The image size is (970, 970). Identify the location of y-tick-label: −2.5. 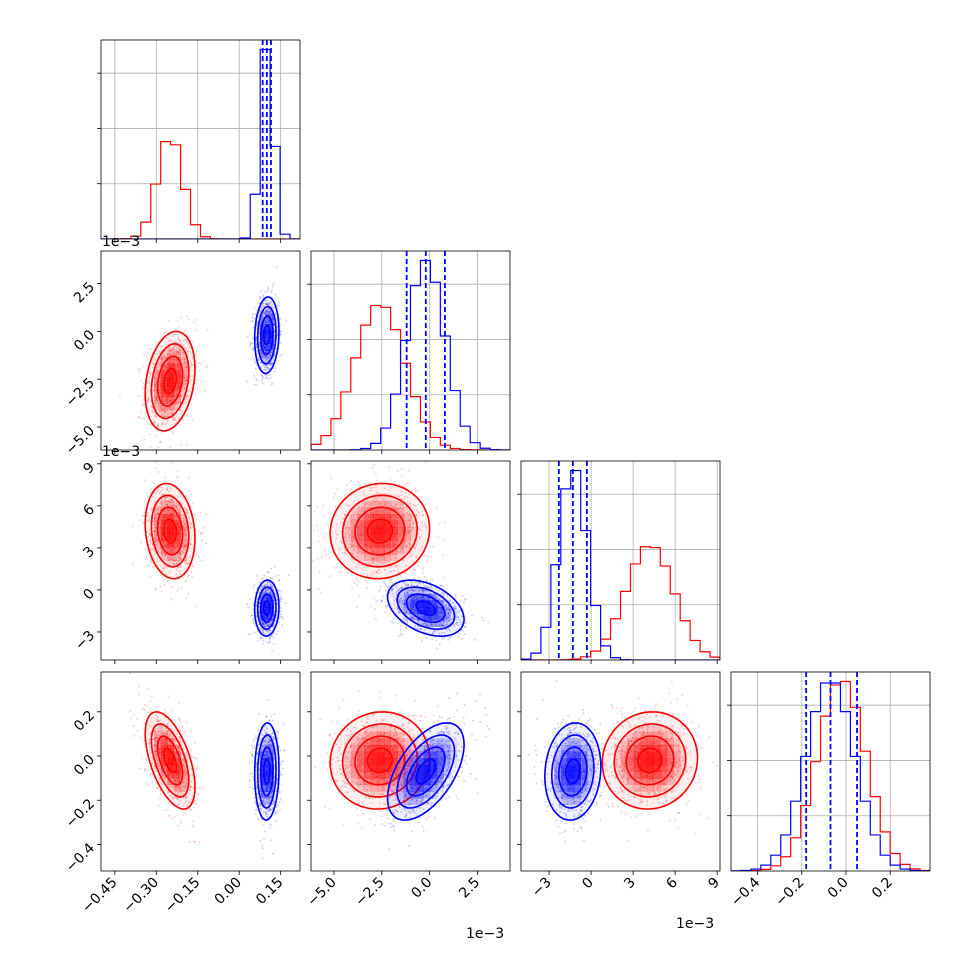
(80, 392).